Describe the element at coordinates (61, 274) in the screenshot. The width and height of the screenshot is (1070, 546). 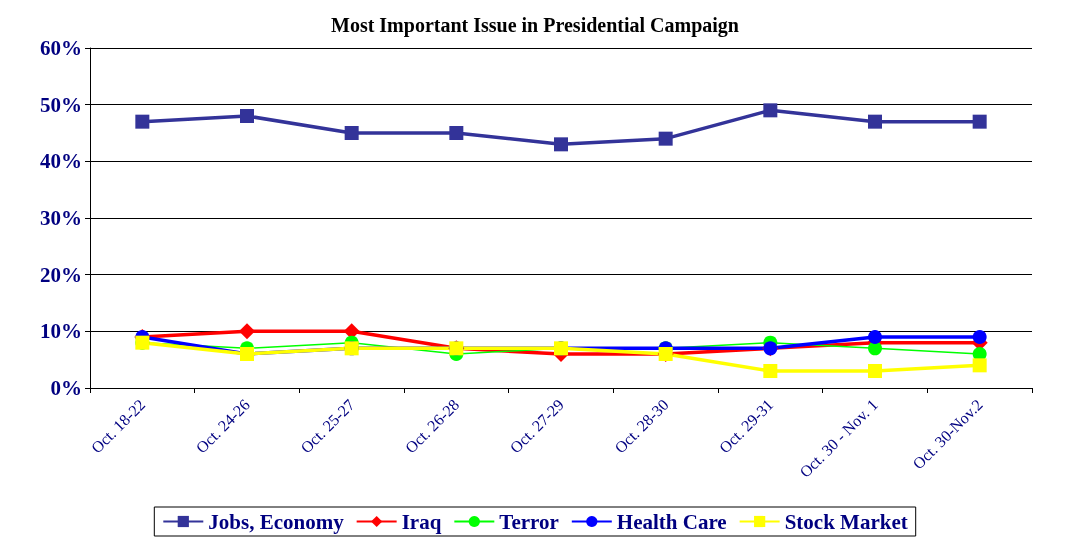
I see `y-tick-label: 20%` at that location.